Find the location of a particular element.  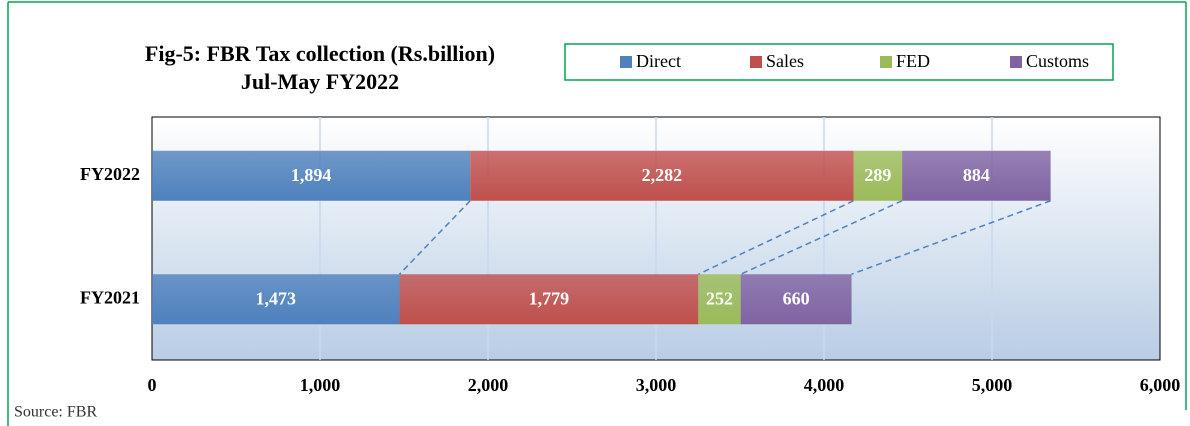

data-label: 884 is located at coordinates (976, 175).